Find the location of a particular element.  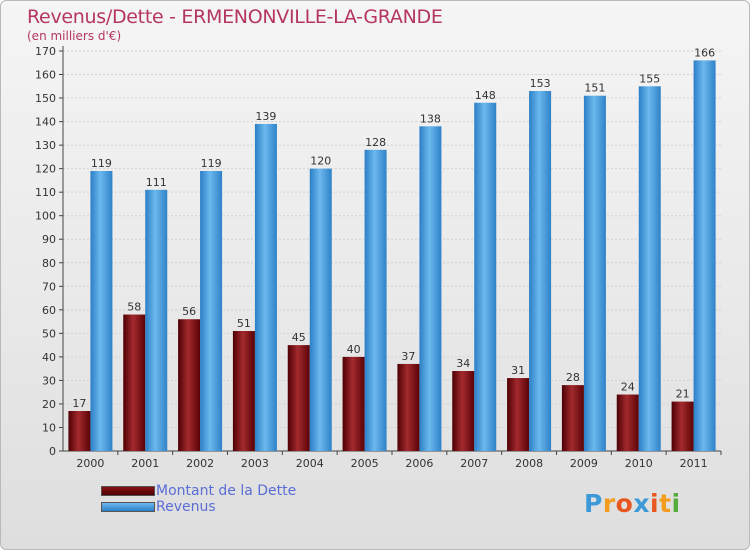

data-label-revenus: 138 is located at coordinates (430, 118).